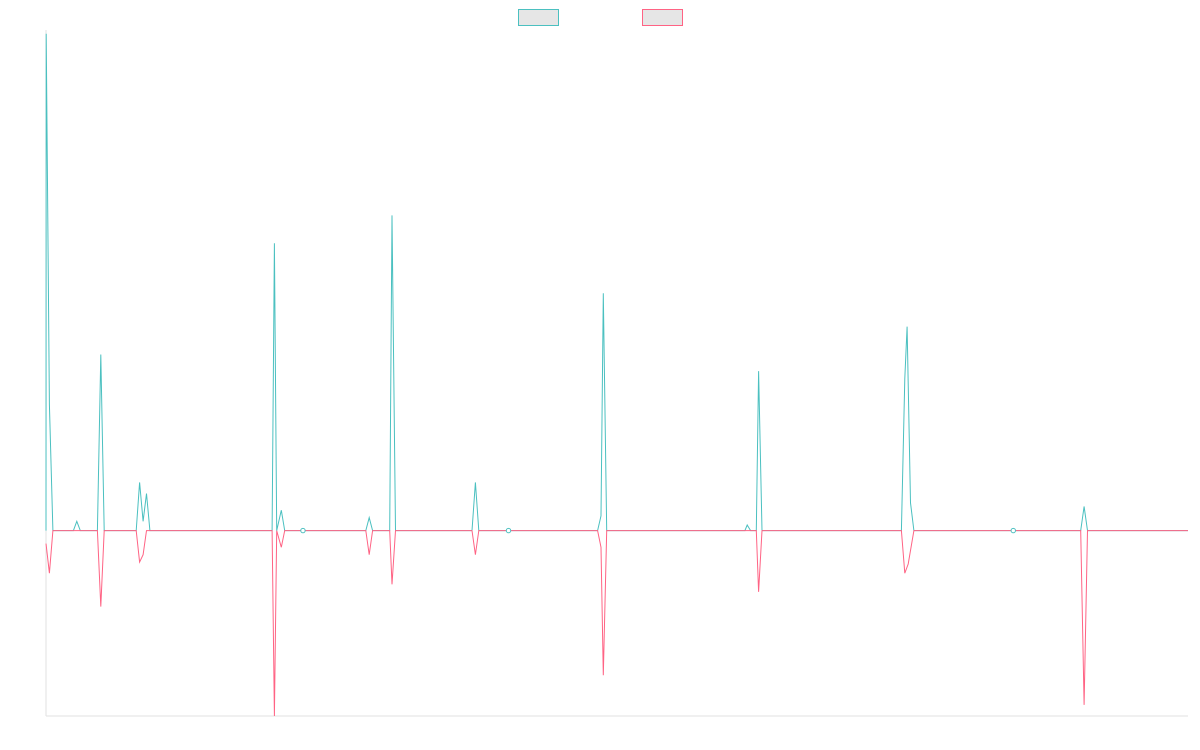 The width and height of the screenshot is (1200, 750). Describe the element at coordinates (658, 530) in the screenshot. I see `marker-layer` at that location.